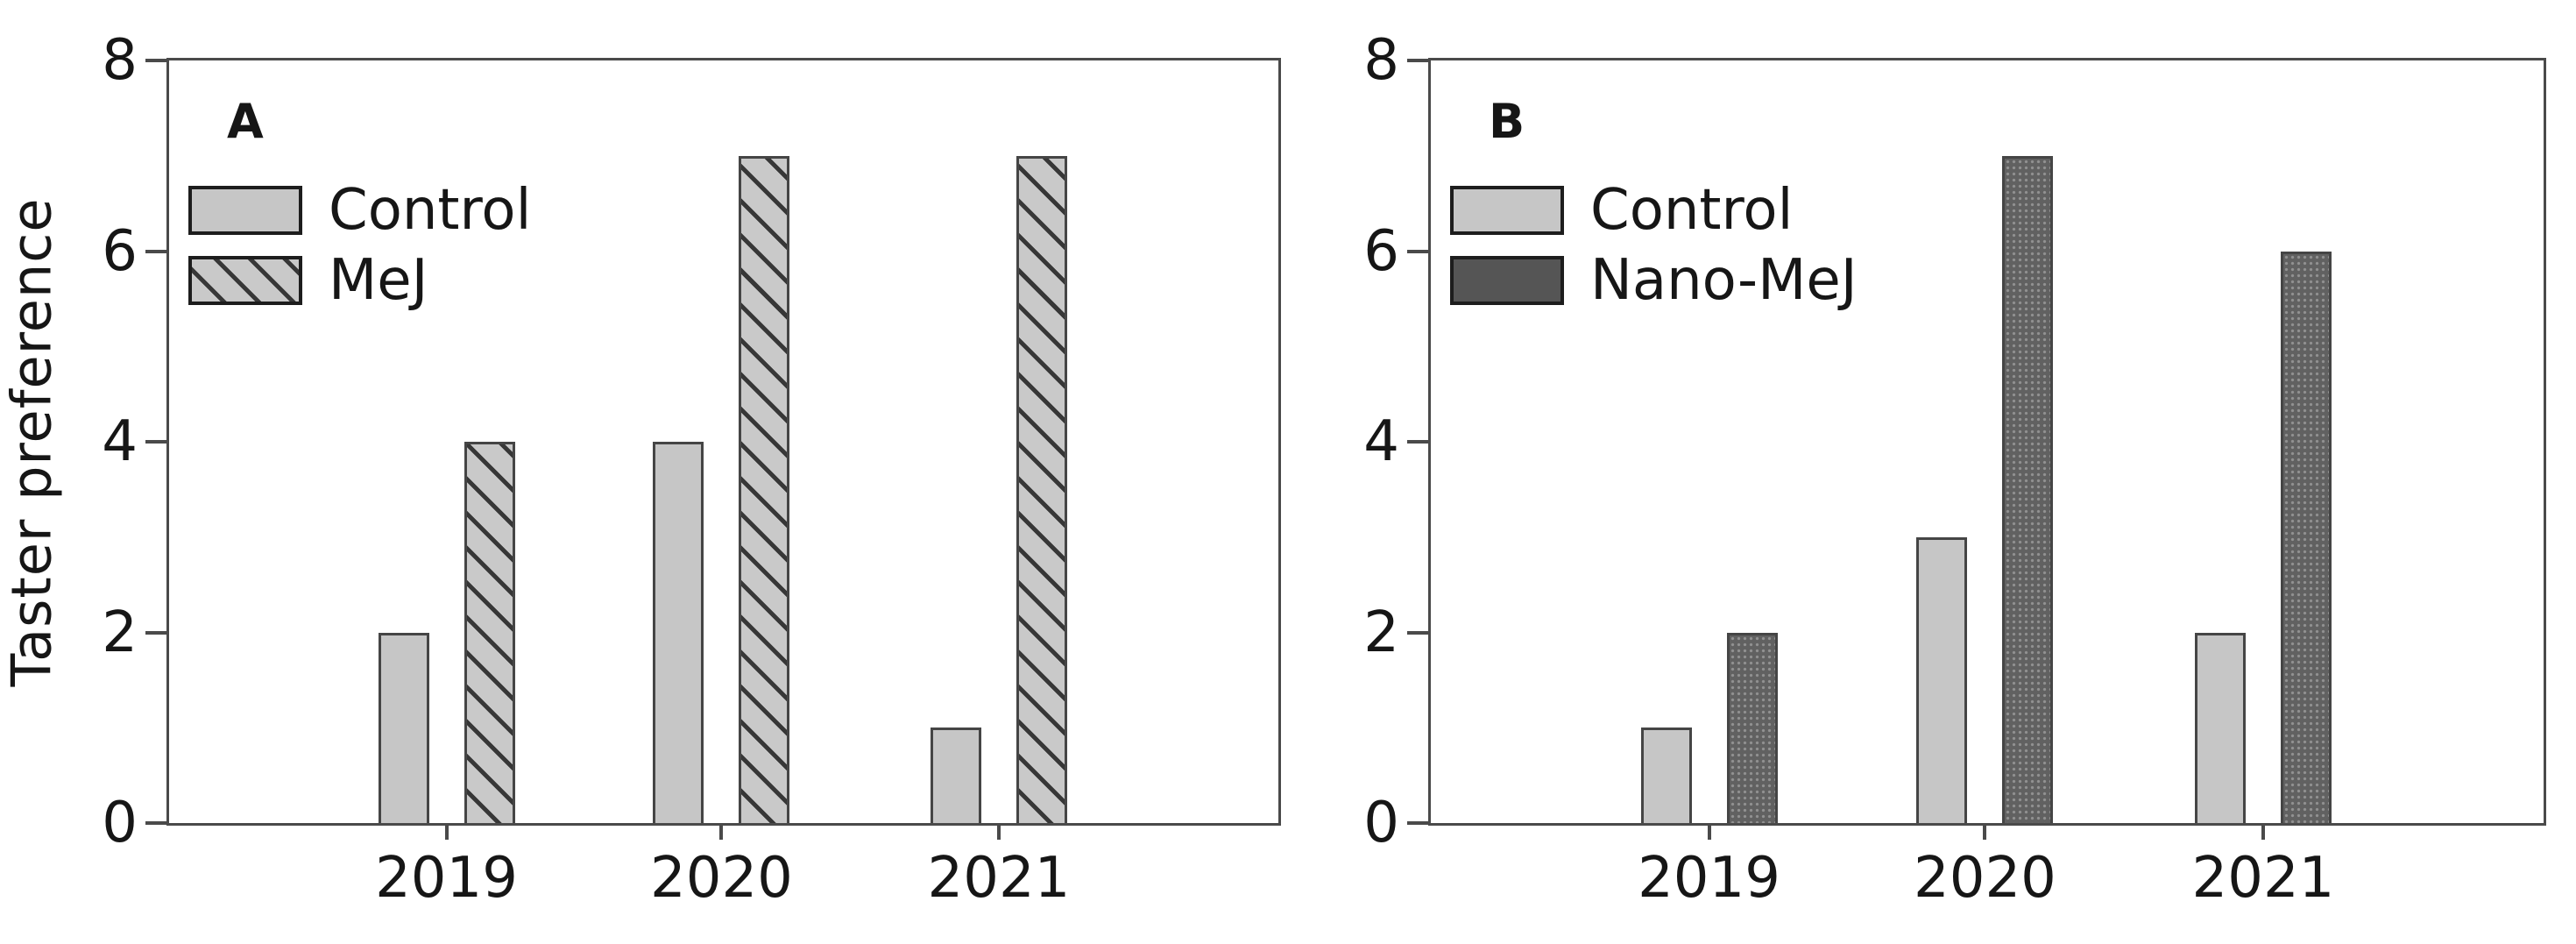  Describe the element at coordinates (245, 121) in the screenshot. I see `panel-letter-a: A` at that location.